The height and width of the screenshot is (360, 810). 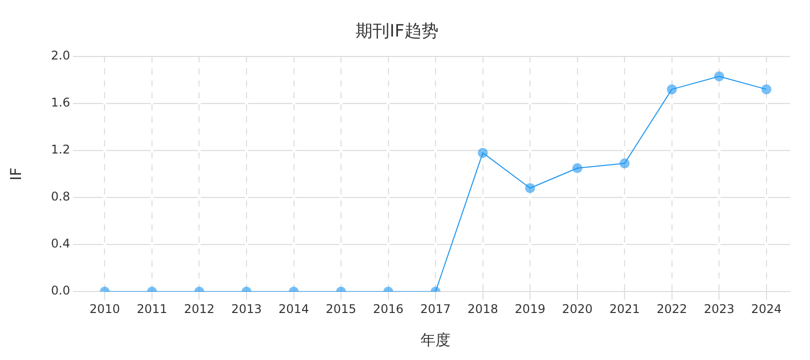 I want to click on x-tick-label: 2021, so click(x=624, y=309).